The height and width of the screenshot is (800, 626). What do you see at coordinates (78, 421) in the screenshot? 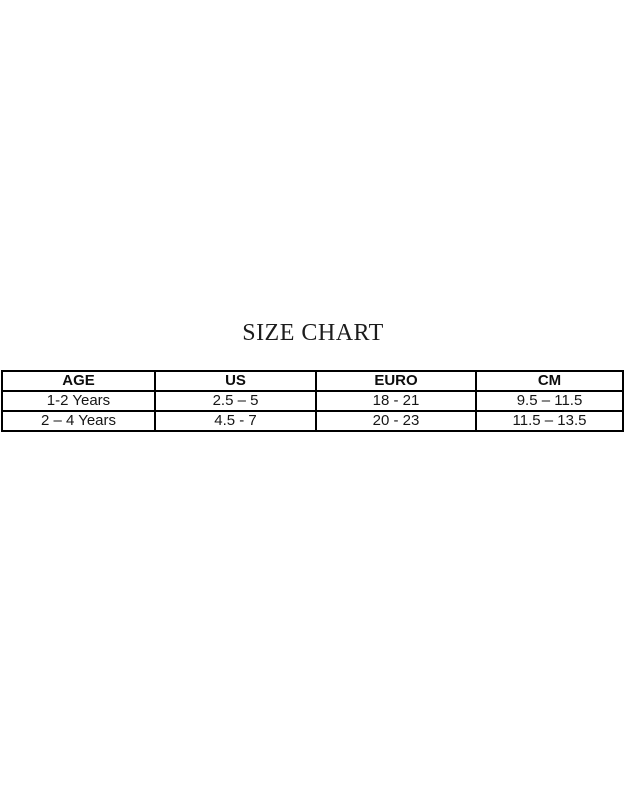
I see `table-cell-age: 2 – 4 Years` at bounding box center [78, 421].